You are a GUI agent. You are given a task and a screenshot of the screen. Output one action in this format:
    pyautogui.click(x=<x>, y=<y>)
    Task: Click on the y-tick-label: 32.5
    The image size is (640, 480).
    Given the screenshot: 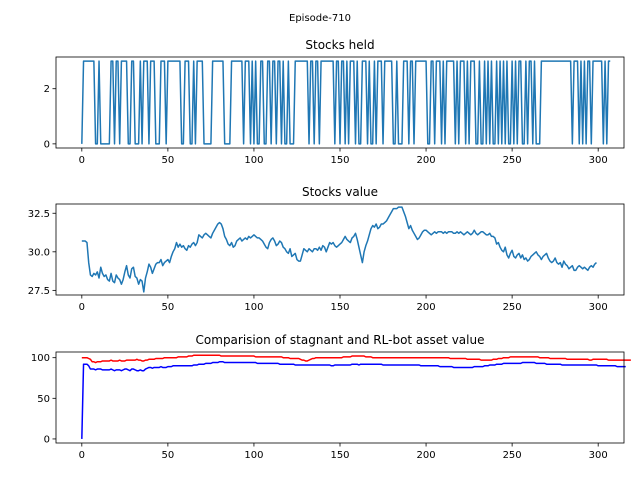 What is the action you would take?
    pyautogui.click(x=39, y=214)
    